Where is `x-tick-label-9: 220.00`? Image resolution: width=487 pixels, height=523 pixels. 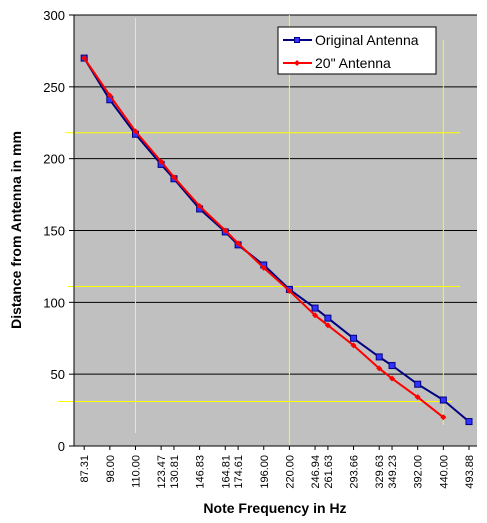 x-tick-label-9: 220.00 is located at coordinates (290, 472).